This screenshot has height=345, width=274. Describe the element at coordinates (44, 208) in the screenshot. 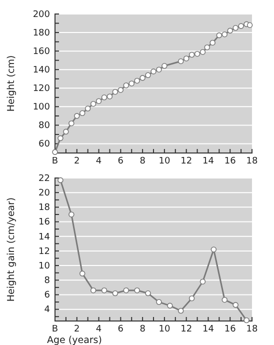

I see `y-tick-label: 18` at that location.